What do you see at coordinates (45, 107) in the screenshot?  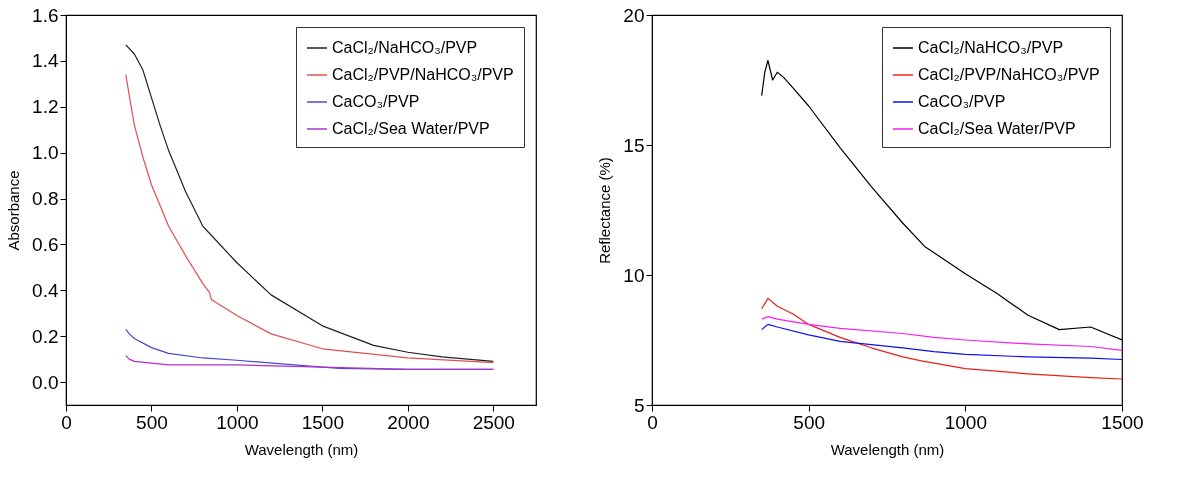 I see `y-tick-label: 1.2` at bounding box center [45, 107].